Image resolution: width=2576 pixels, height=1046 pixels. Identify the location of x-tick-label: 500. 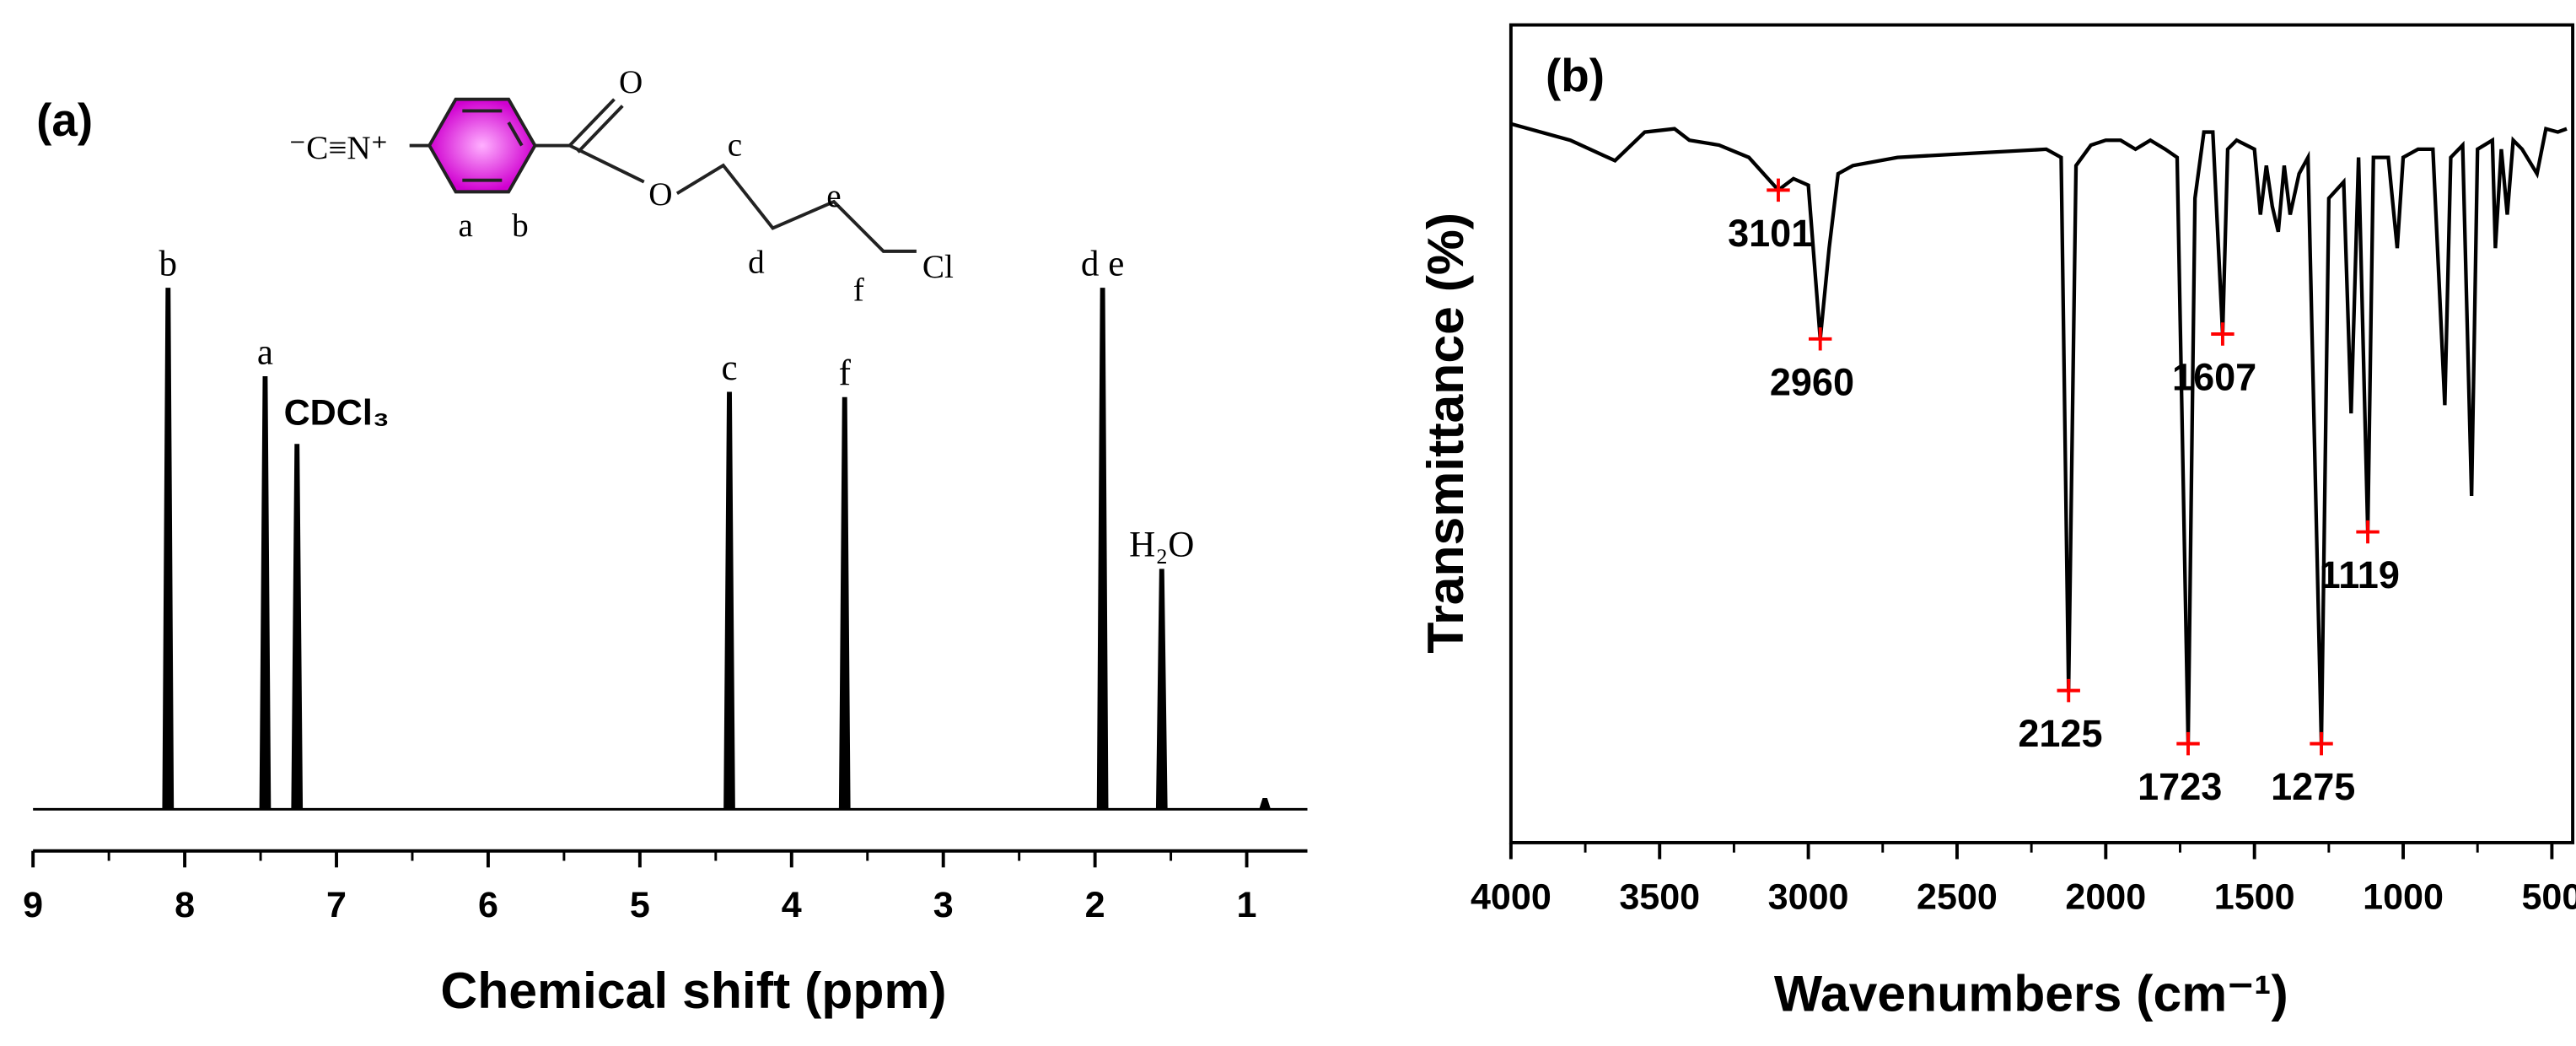
(2548, 896).